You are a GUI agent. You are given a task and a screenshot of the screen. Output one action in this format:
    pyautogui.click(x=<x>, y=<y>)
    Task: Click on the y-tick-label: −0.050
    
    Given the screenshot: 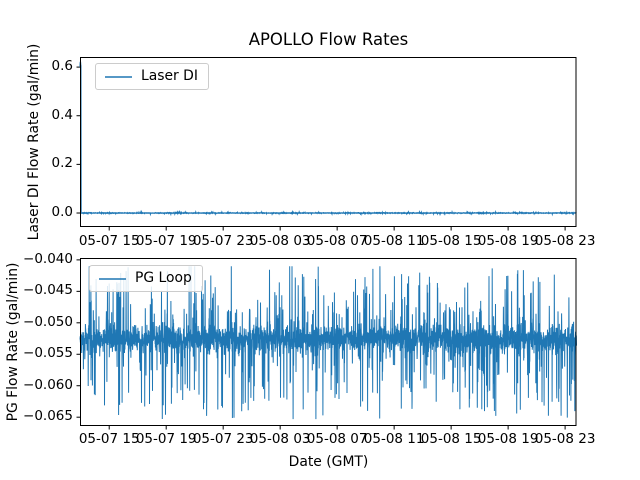 What is the action you would take?
    pyautogui.click(x=48, y=321)
    